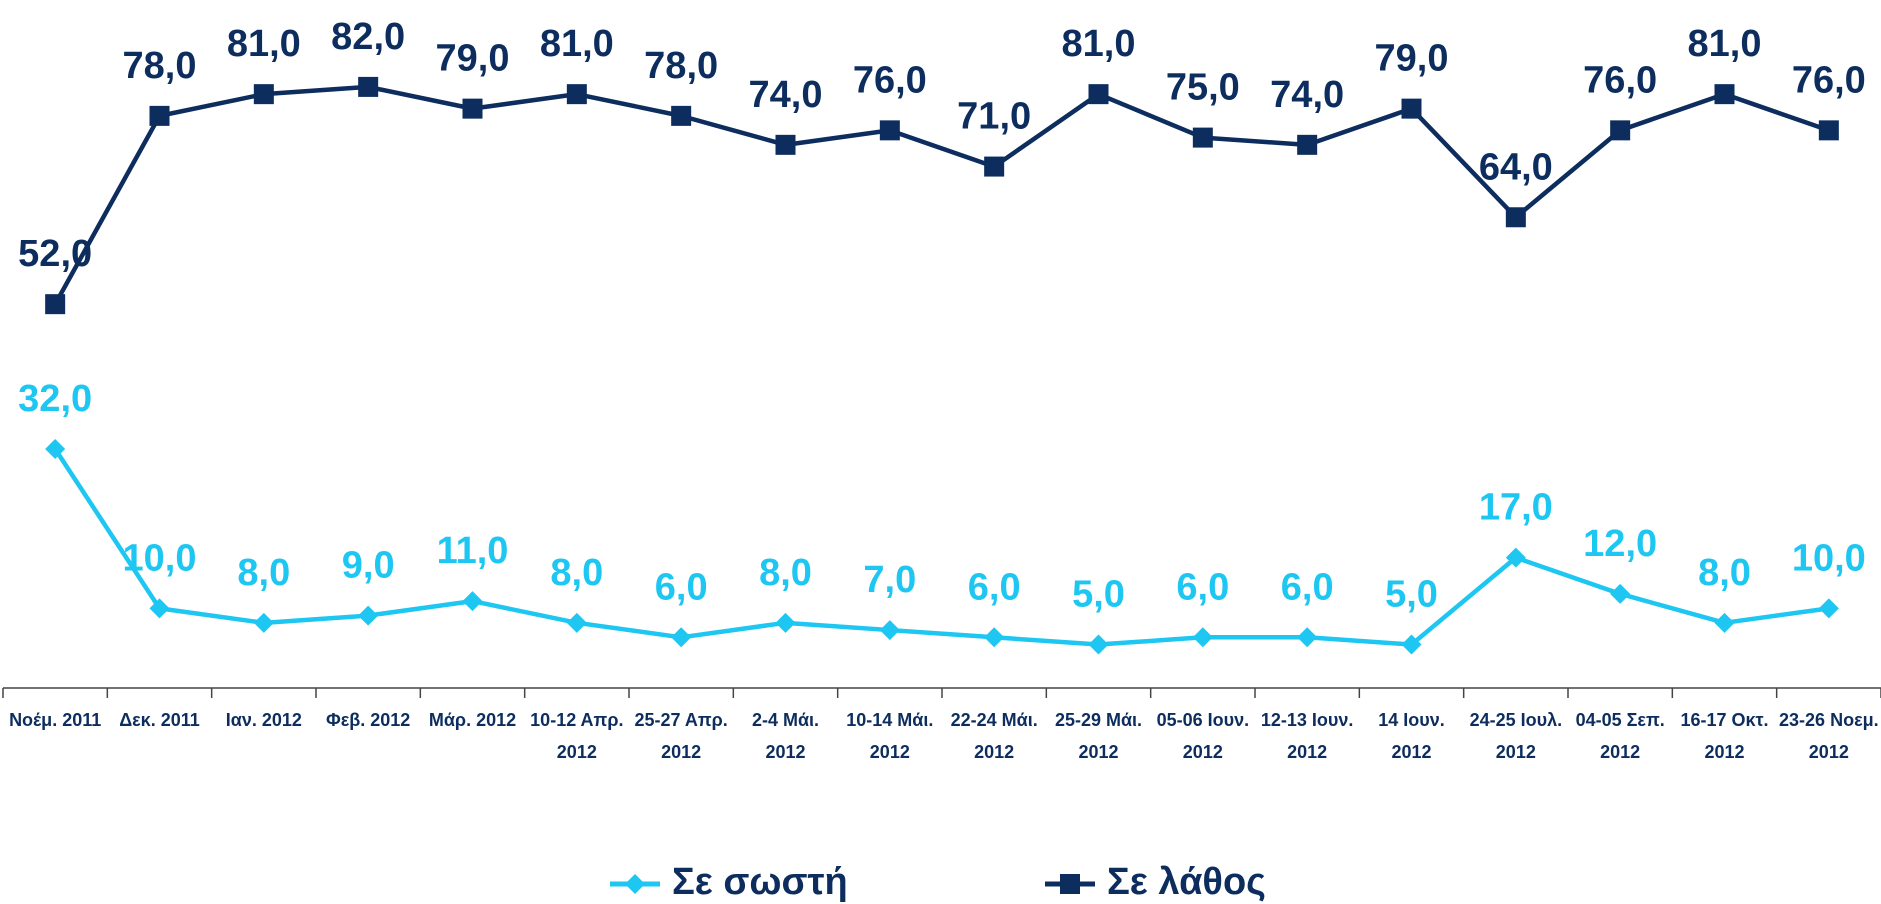 The image size is (1881, 904). What do you see at coordinates (368, 566) in the screenshot?
I see `data-label: 9,0` at bounding box center [368, 566].